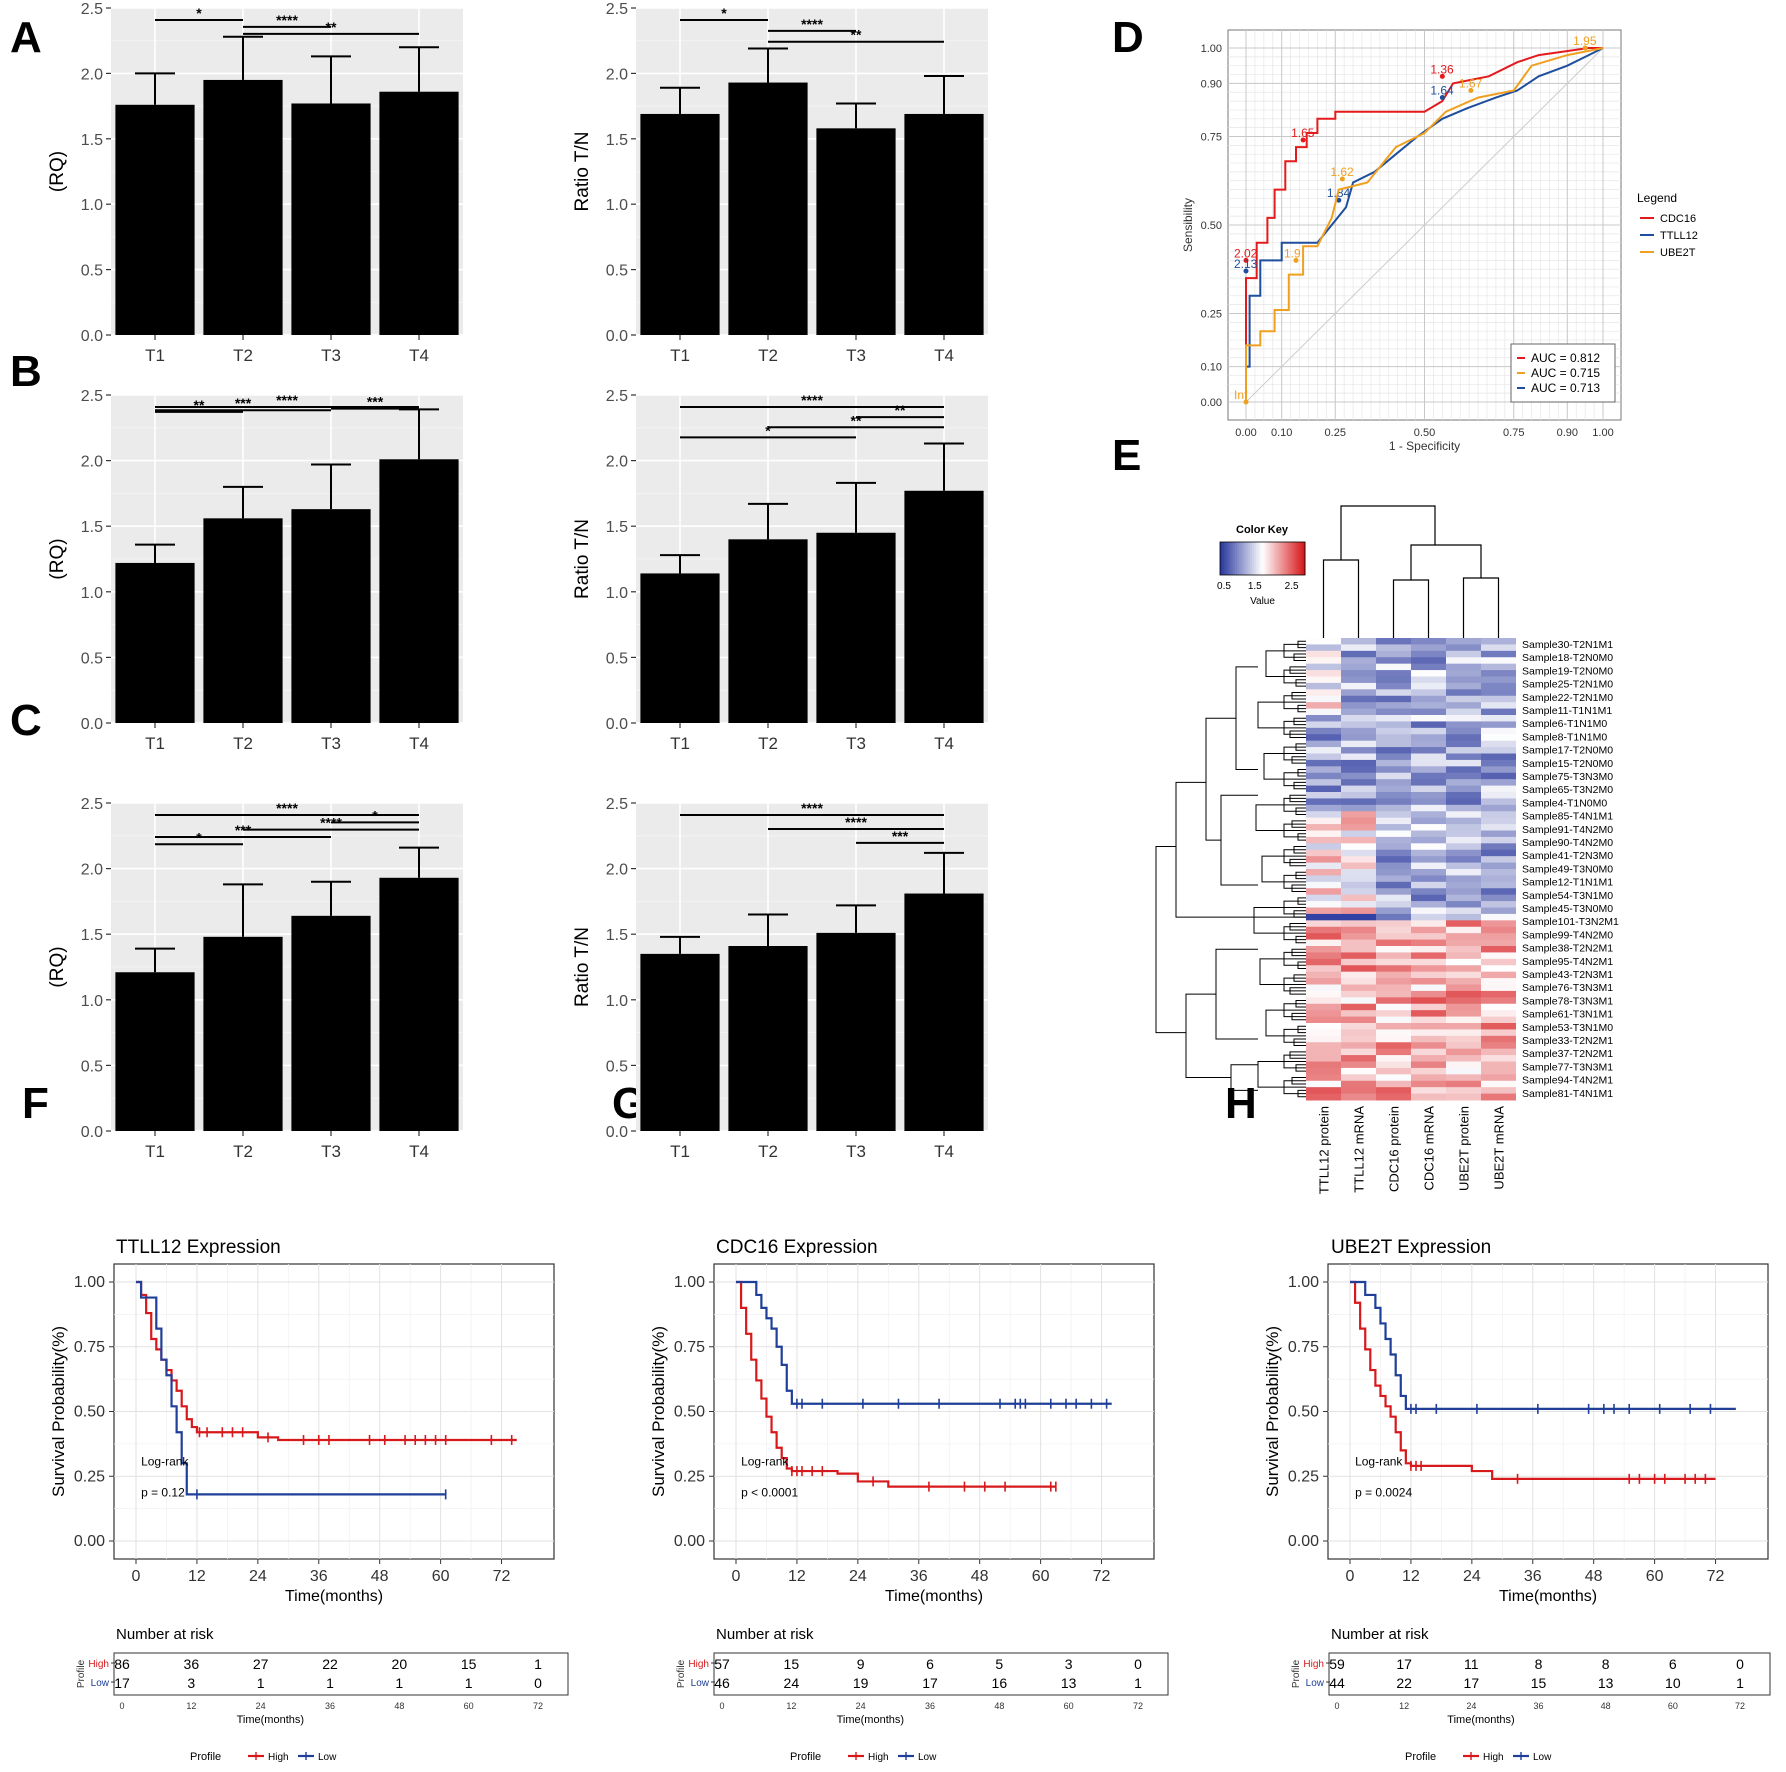 Image resolution: width=1786 pixels, height=1772 pixels. Describe the element at coordinates (658, 1411) in the screenshot. I see `y-axis-label: Survival Probability(%)` at that location.